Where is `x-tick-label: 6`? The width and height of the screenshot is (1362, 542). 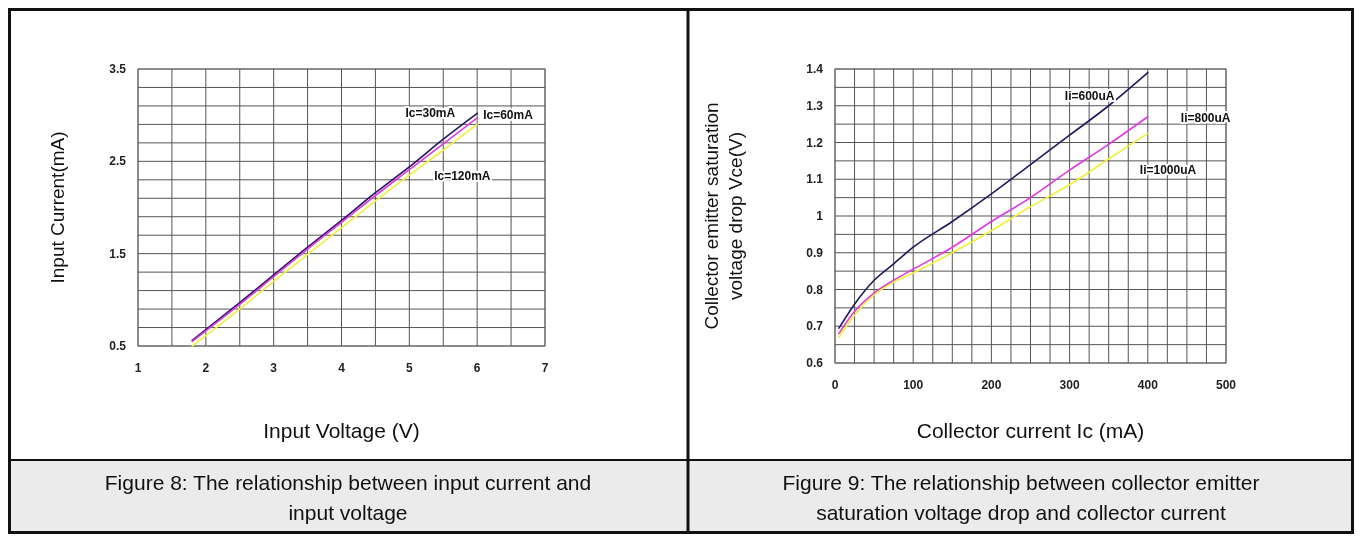
x-tick-label: 6 is located at coordinates (477, 368).